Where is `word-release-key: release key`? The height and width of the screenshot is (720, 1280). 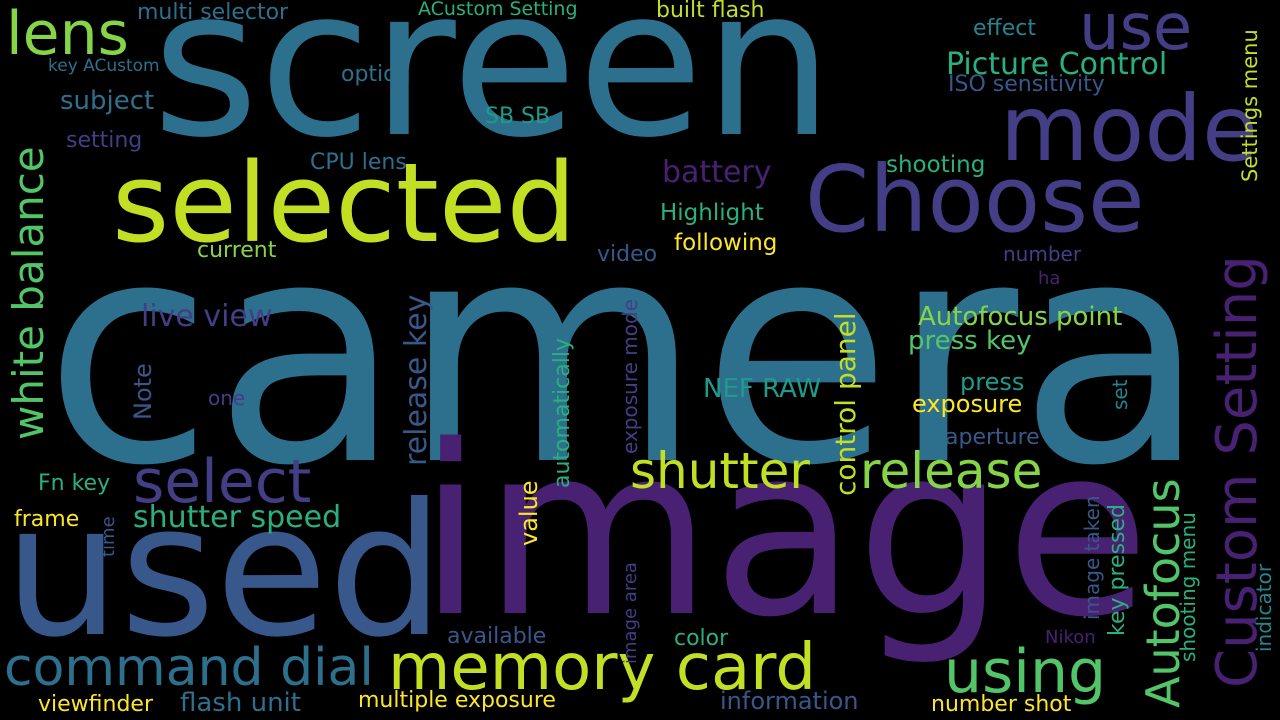 word-release-key: release key is located at coordinates (416, 380).